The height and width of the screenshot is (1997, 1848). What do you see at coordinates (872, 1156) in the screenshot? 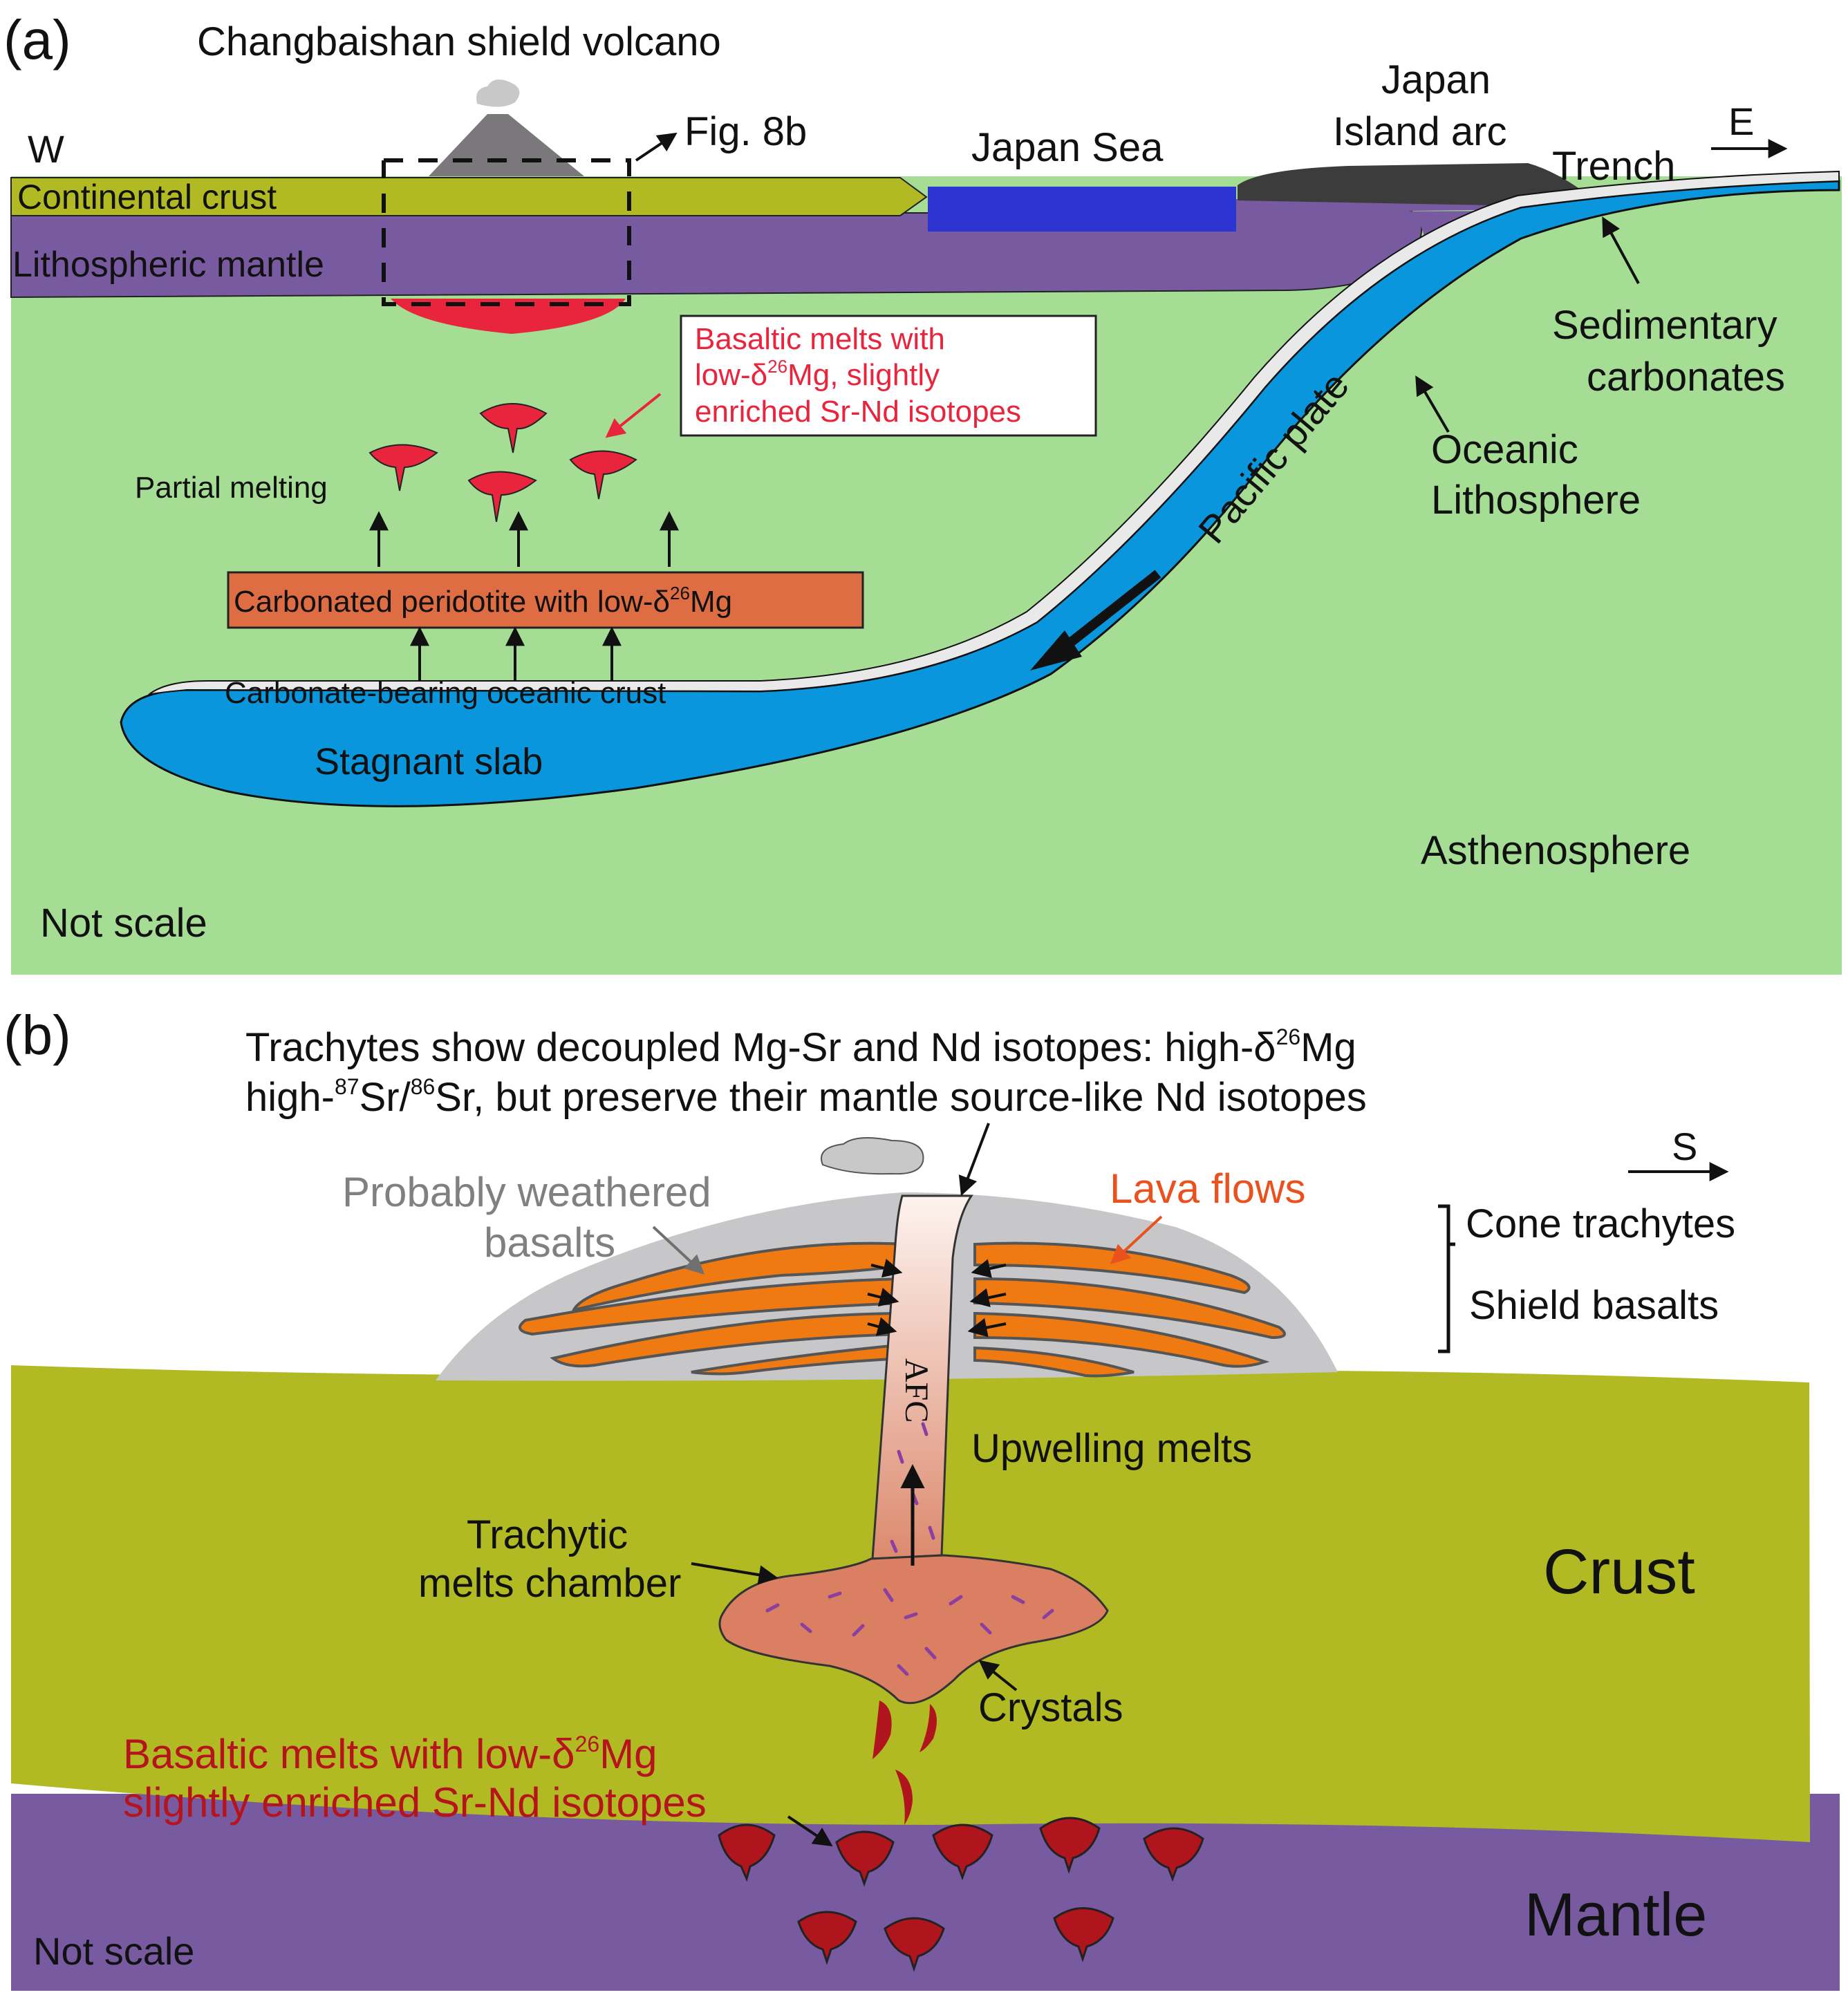
I see `volcano-b-plume` at bounding box center [872, 1156].